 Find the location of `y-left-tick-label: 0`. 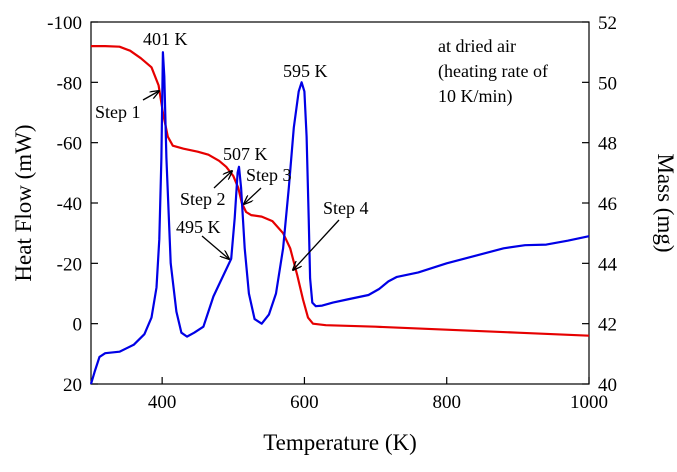

y-left-tick-label: 0 is located at coordinates (78, 325).